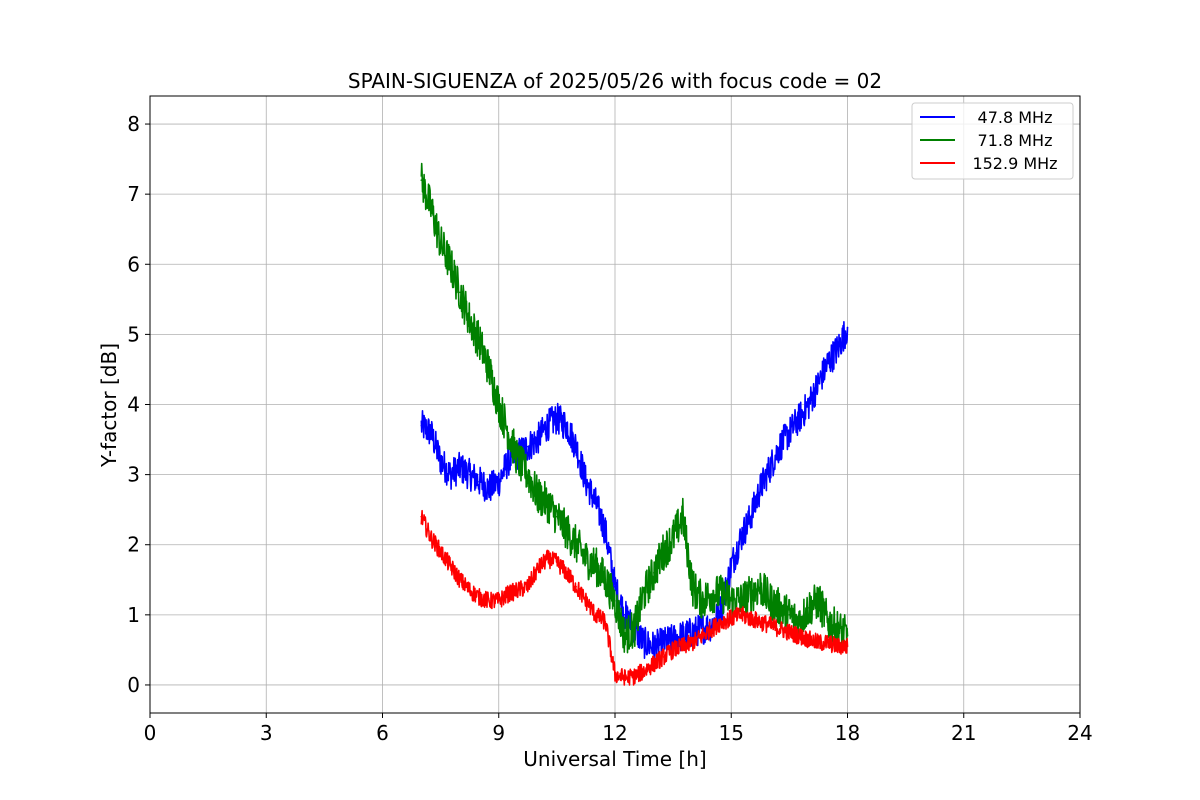 Image resolution: width=1200 pixels, height=800 pixels. I want to click on x-tick-label: 6, so click(382, 733).